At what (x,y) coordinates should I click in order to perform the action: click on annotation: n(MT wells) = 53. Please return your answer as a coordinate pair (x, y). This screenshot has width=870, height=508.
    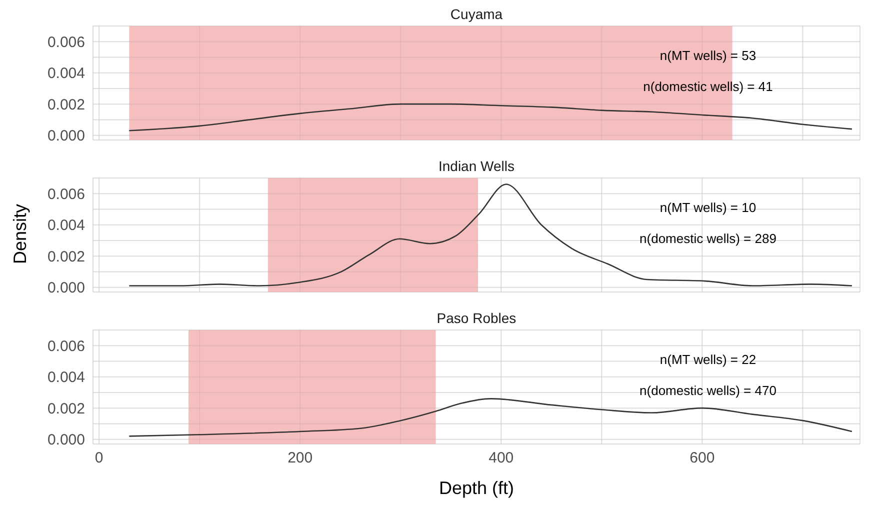
    Looking at the image, I should click on (708, 55).